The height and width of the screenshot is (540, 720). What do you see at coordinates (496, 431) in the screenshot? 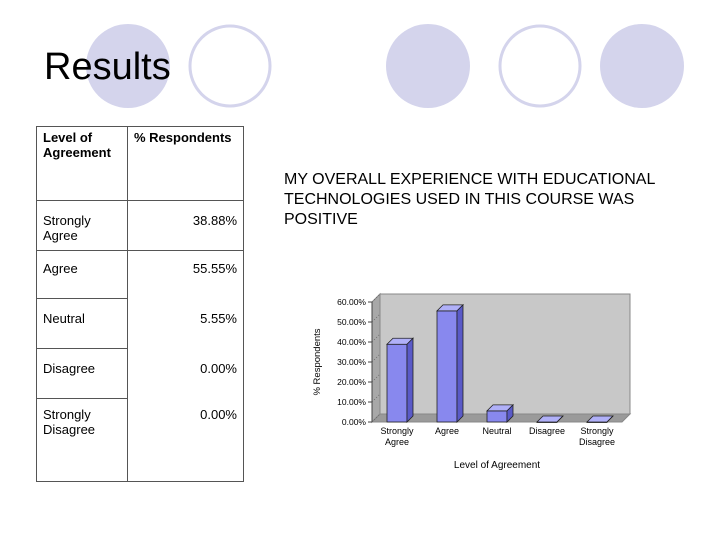
I see `x-tick-label: Neutral` at bounding box center [496, 431].